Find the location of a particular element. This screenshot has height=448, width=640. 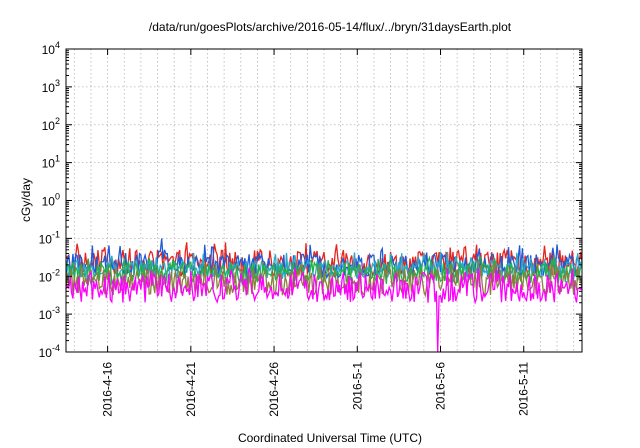

series-line is located at coordinates (324, 266).